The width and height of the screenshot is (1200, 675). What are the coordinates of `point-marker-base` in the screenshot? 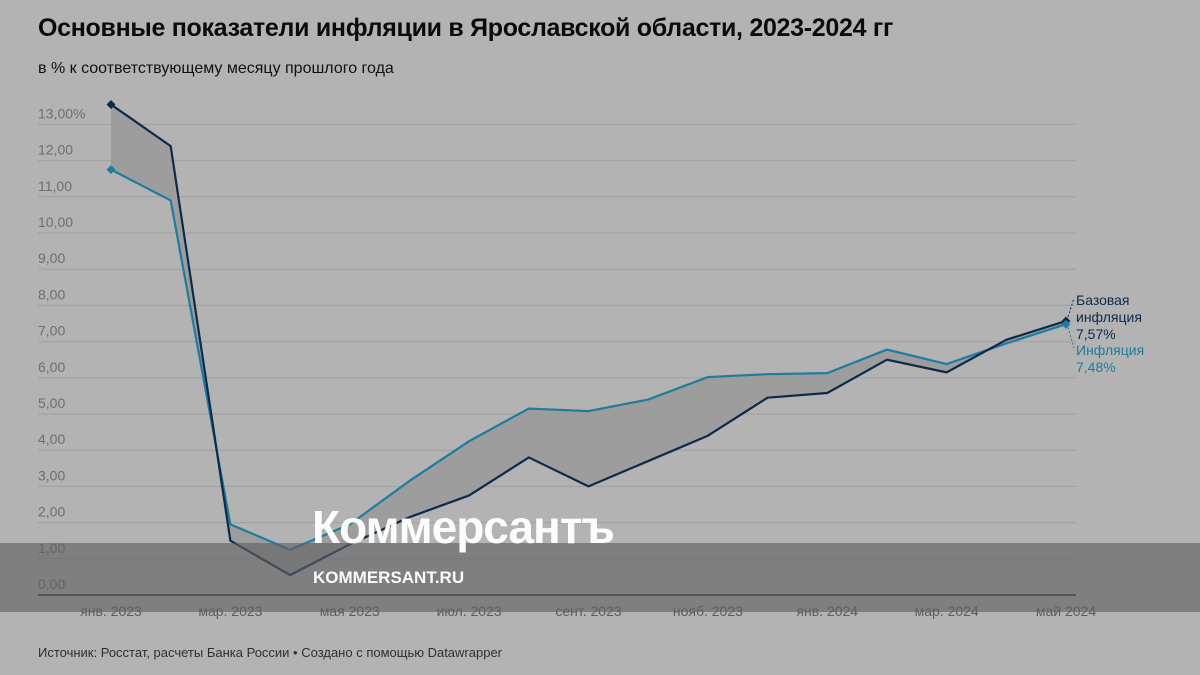 It's located at (111, 104).